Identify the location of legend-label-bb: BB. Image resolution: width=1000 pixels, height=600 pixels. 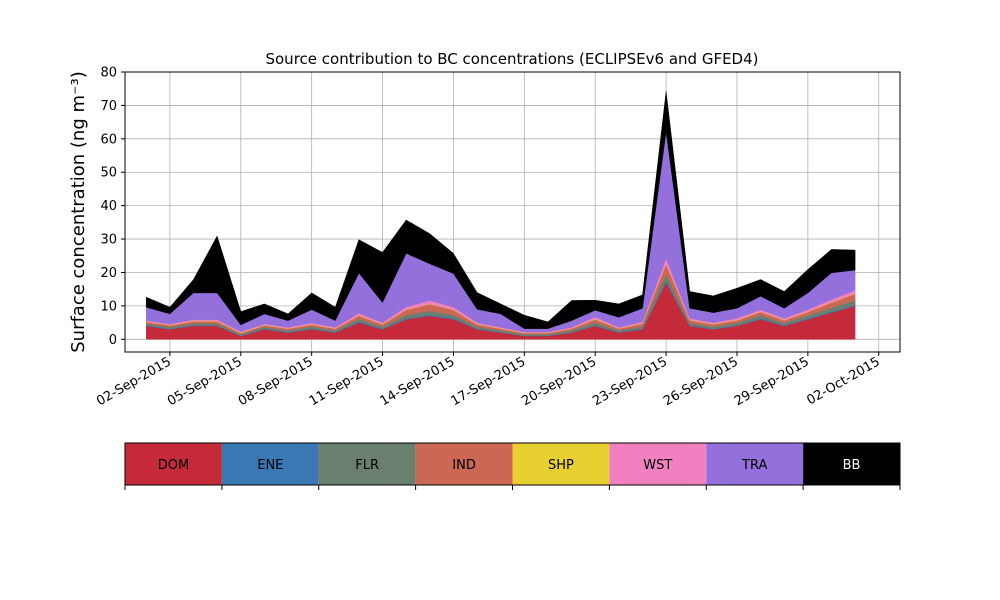
(852, 465).